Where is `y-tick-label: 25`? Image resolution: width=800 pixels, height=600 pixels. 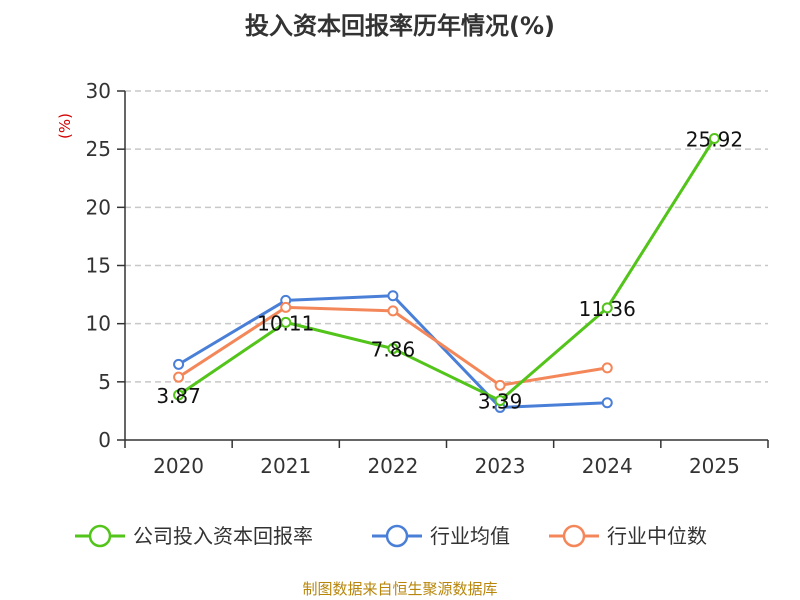 y-tick-label: 25 is located at coordinates (98, 149).